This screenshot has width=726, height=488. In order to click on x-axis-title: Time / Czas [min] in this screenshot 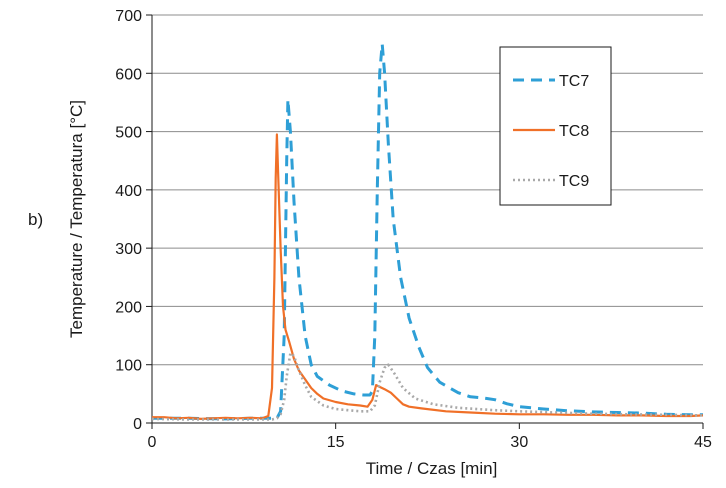, I will do `click(432, 468)`.